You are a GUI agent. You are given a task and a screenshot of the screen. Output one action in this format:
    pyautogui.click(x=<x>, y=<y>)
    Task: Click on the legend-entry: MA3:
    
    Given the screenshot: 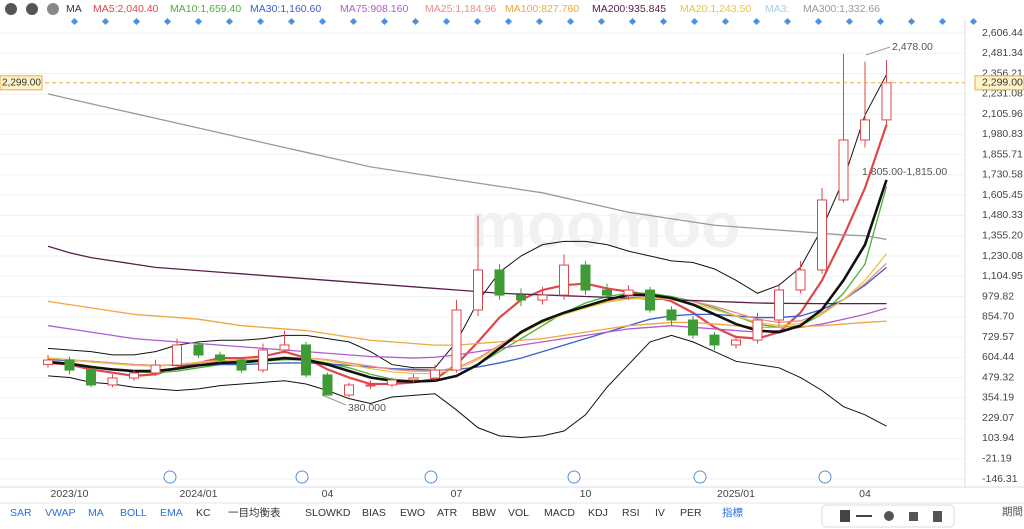 What is the action you would take?
    pyautogui.click(x=777, y=9)
    